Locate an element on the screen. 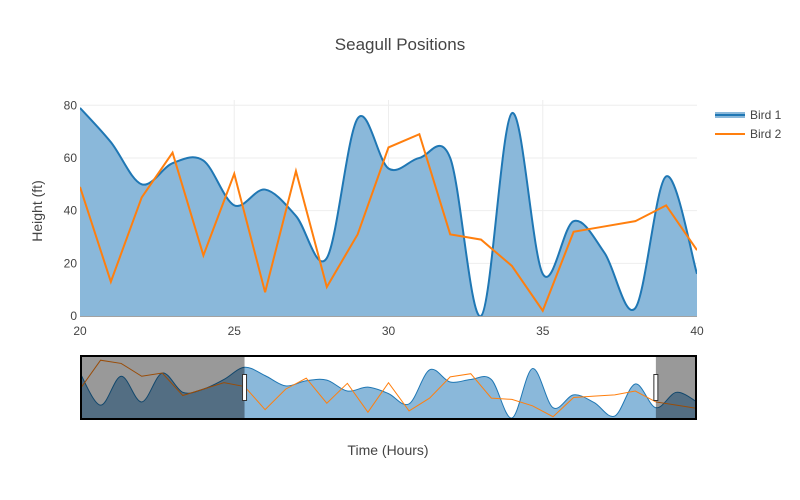 This screenshot has height=500, width=800. legend: Bird 1 Bird 2 is located at coordinates (748, 124).